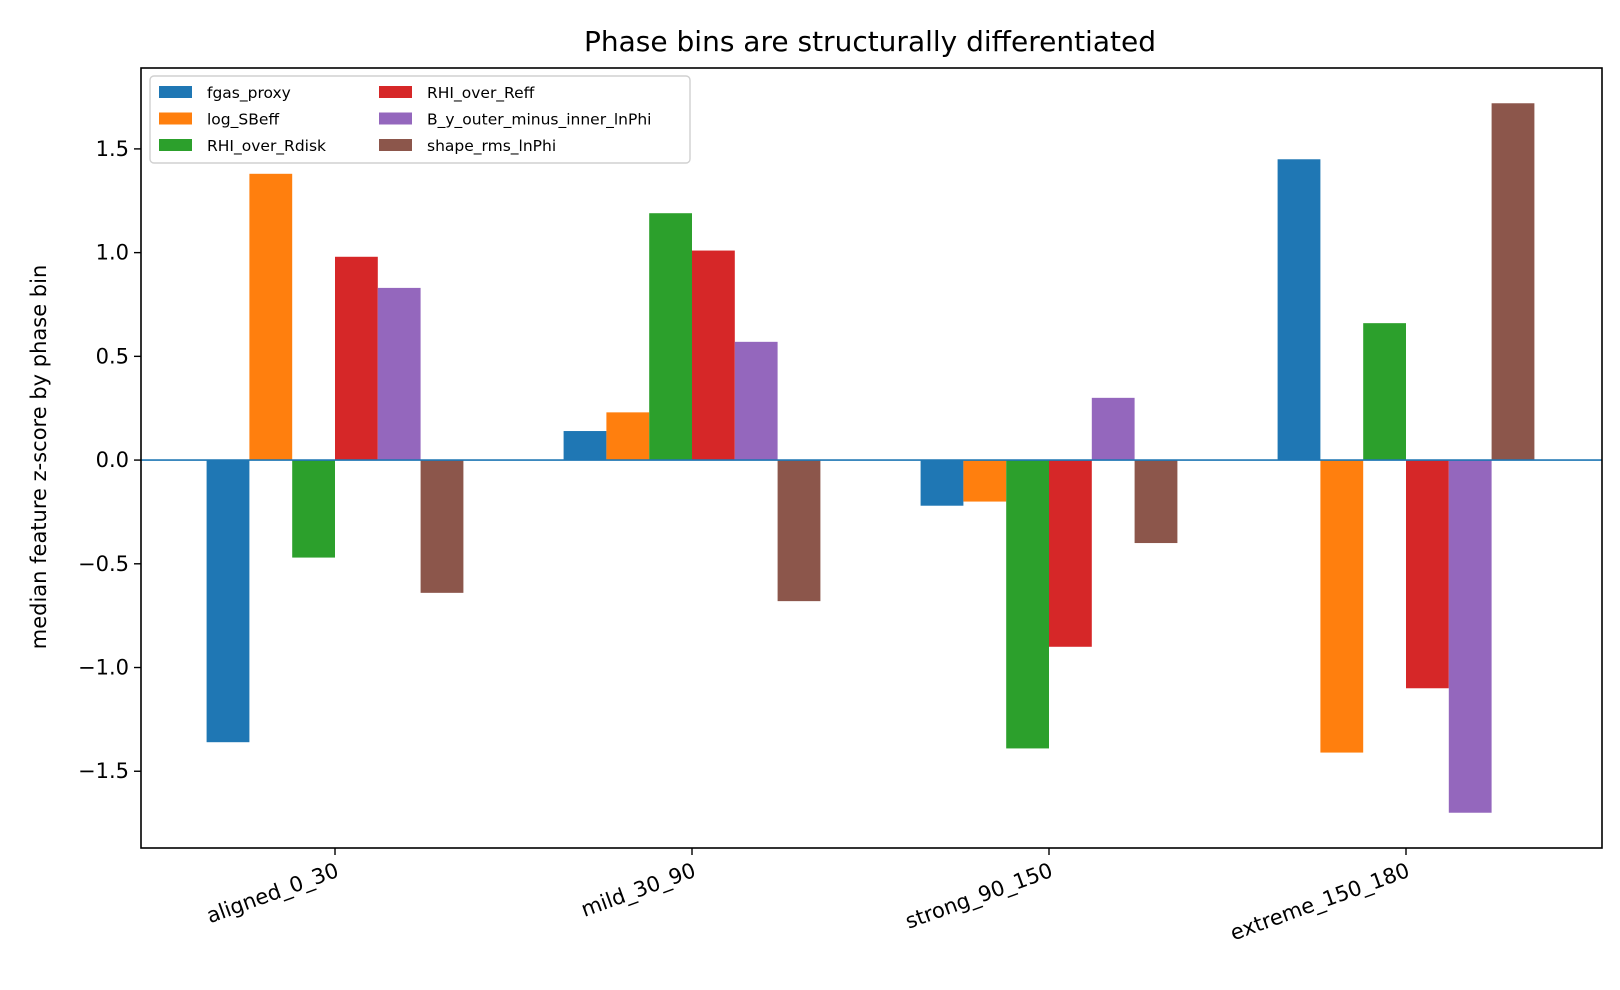 The image size is (1620, 990). Describe the element at coordinates (1320, 902) in the screenshot. I see `x-tick-label: extreme_150_180` at that location.